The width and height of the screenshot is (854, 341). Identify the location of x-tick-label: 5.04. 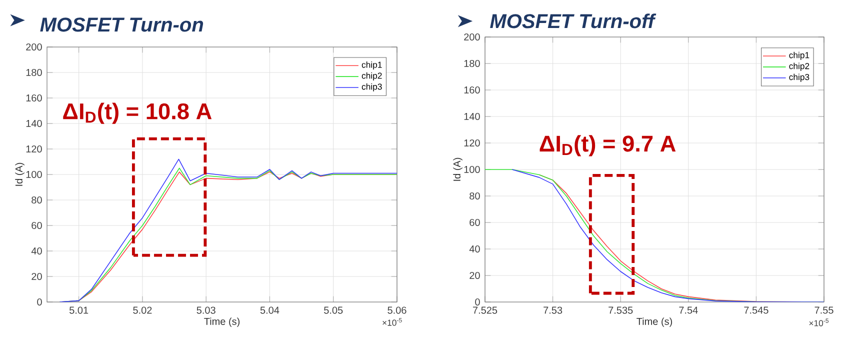
(270, 310).